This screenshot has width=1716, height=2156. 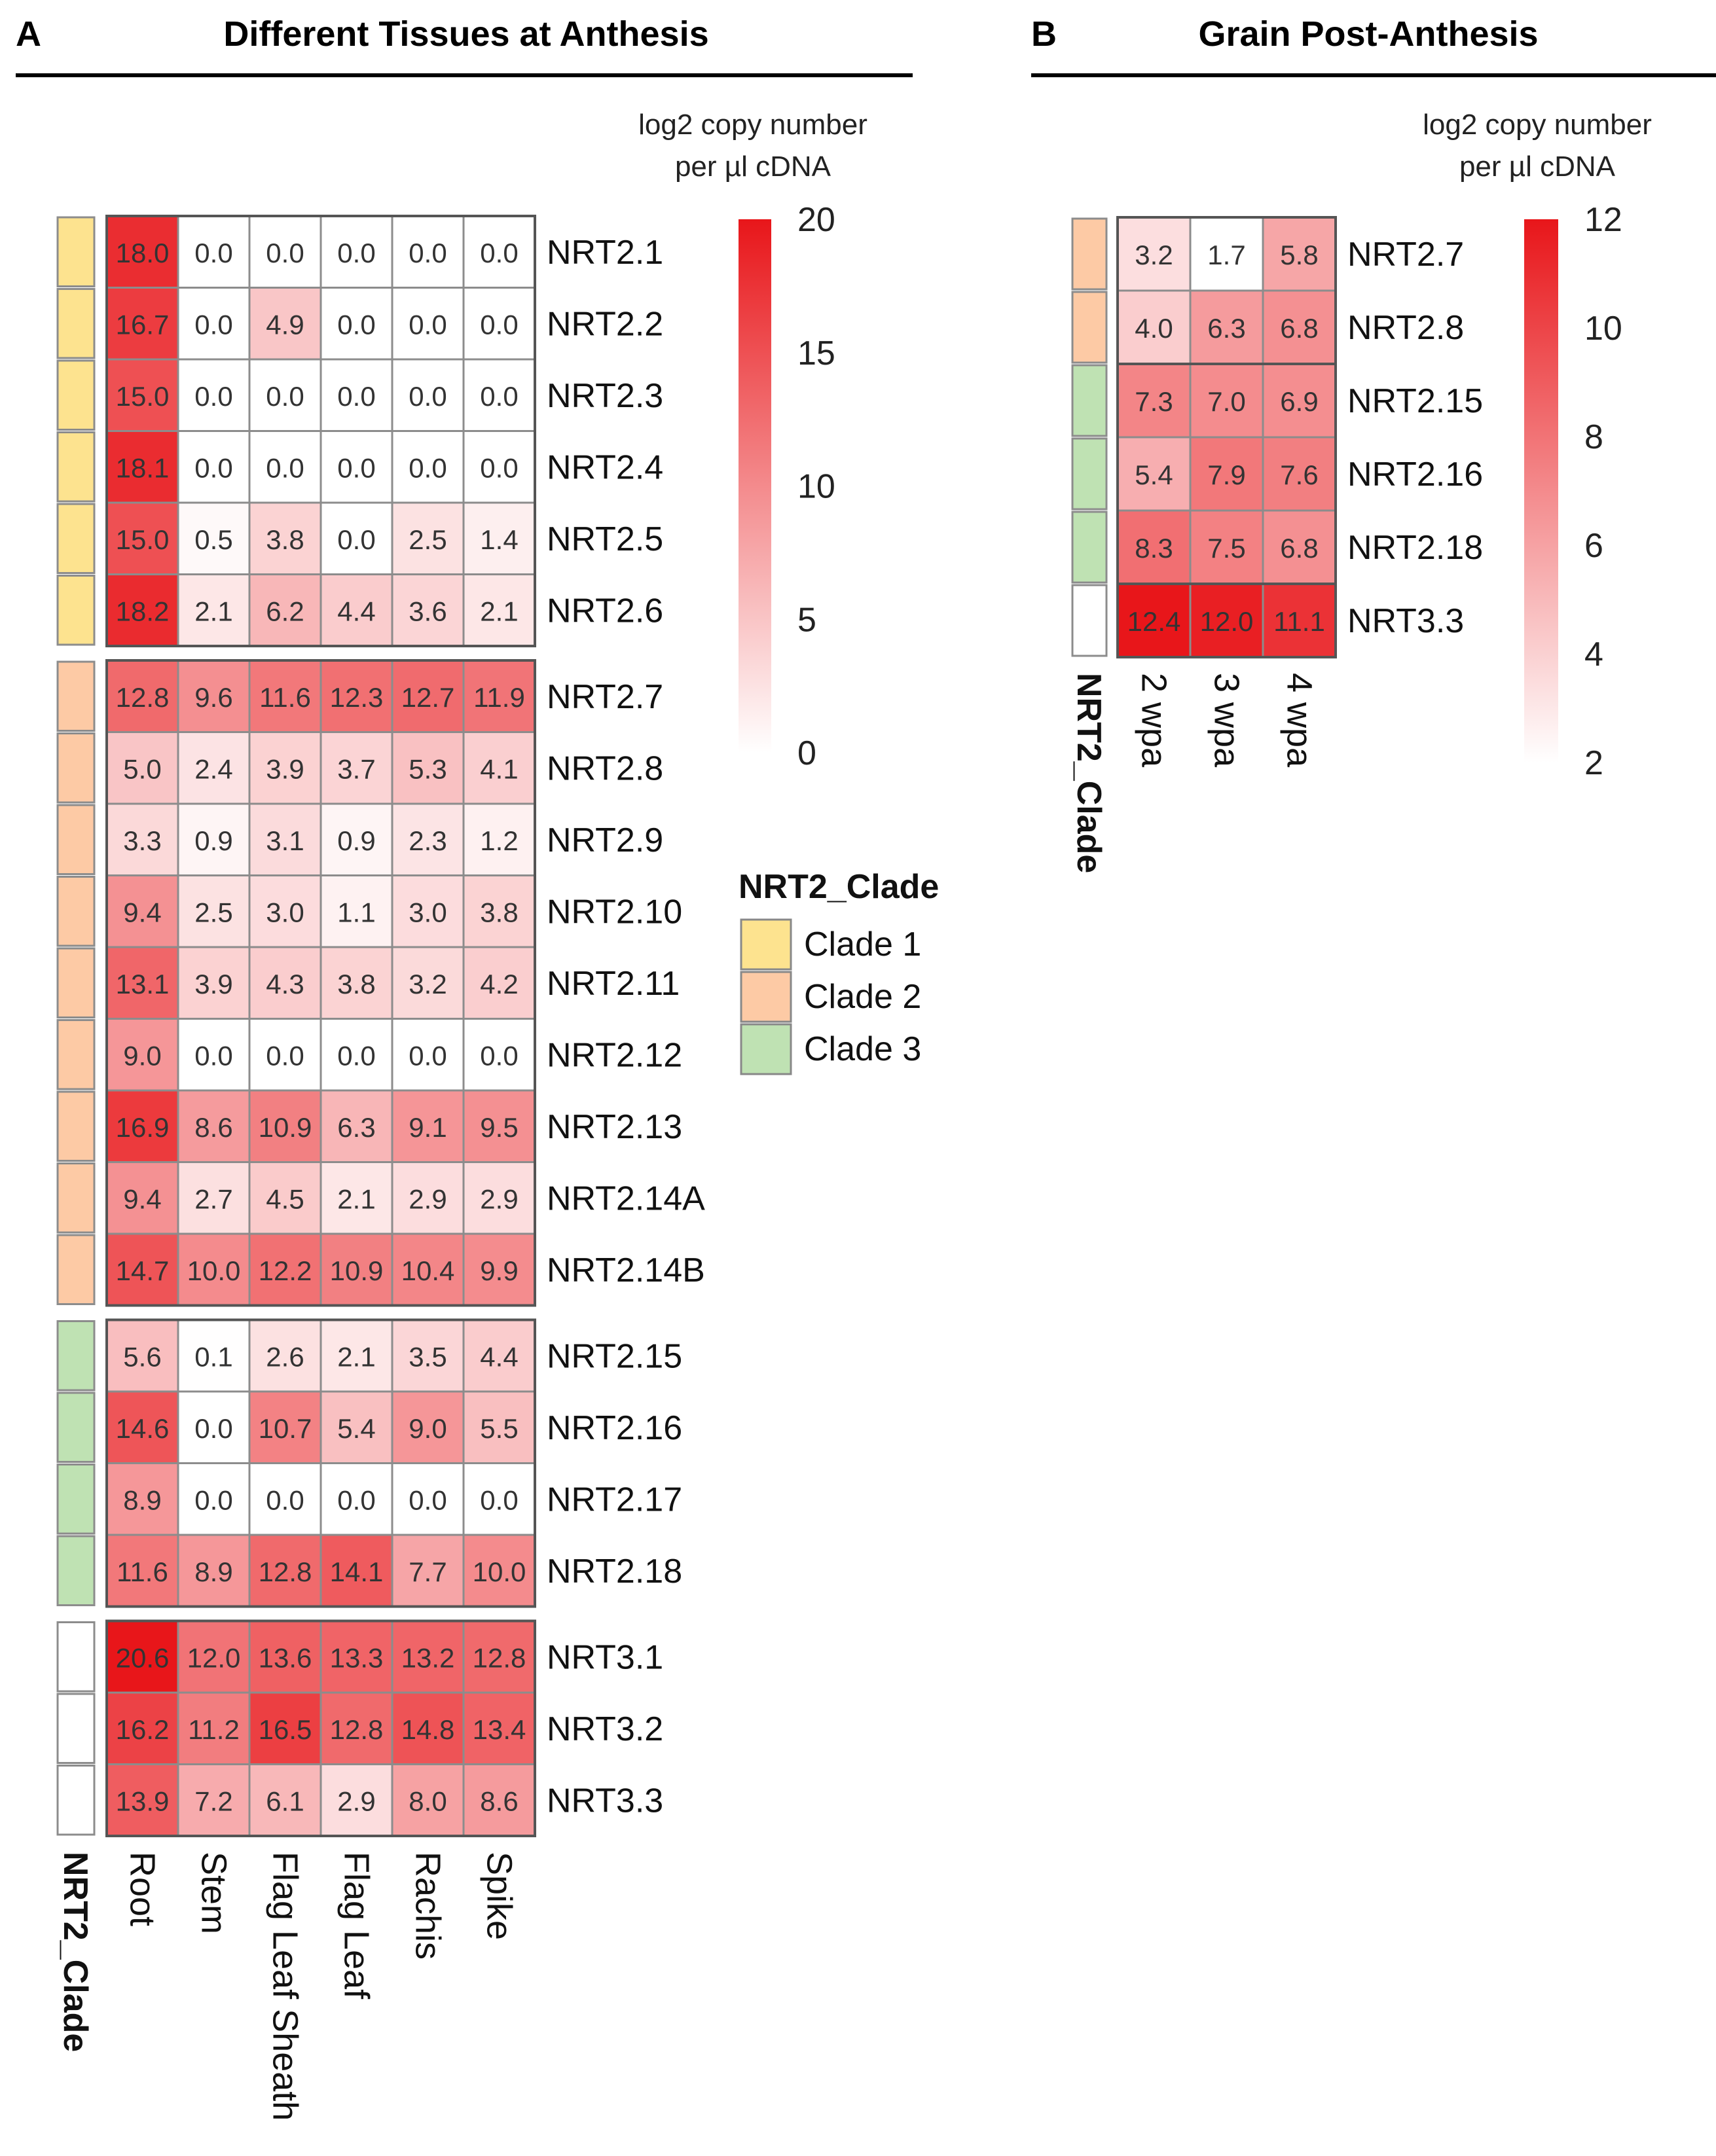 What do you see at coordinates (1299, 255) in the screenshot?
I see `cell-value-label: 5.8` at bounding box center [1299, 255].